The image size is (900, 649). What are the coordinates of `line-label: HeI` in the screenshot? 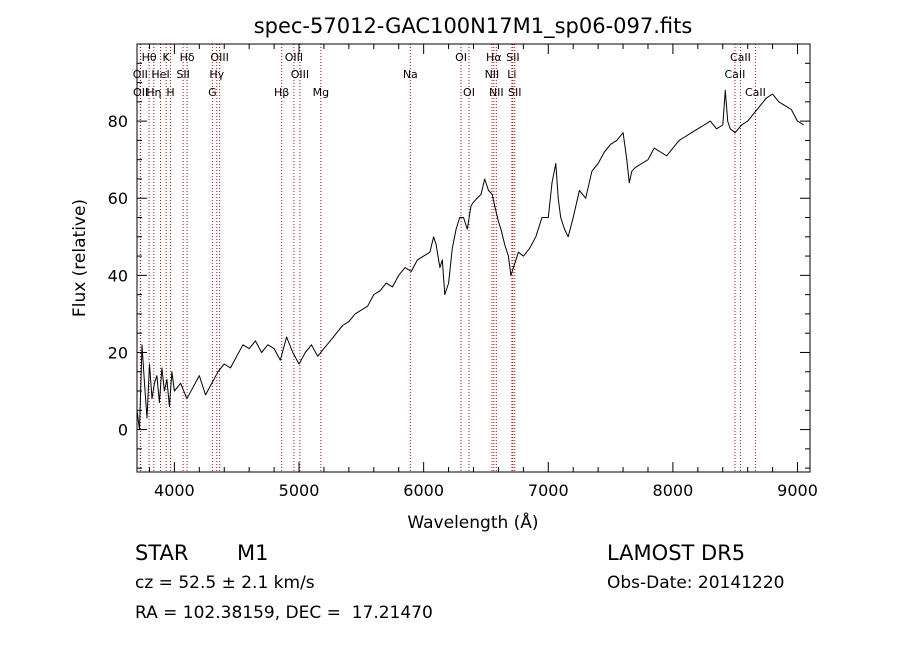 It's located at (160, 74).